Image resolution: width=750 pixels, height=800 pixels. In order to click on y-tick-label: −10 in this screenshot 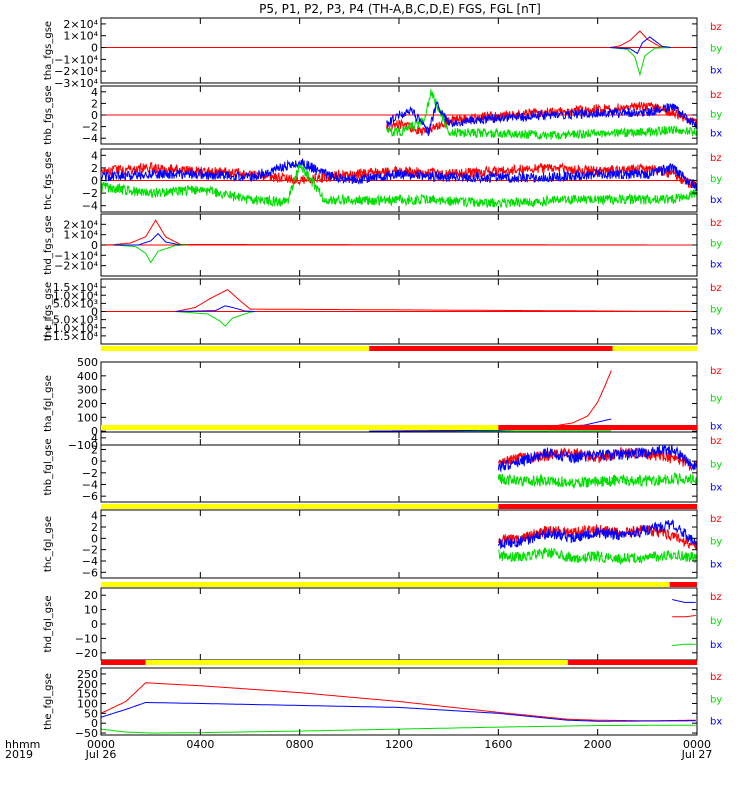, I will do `click(86, 638)`.